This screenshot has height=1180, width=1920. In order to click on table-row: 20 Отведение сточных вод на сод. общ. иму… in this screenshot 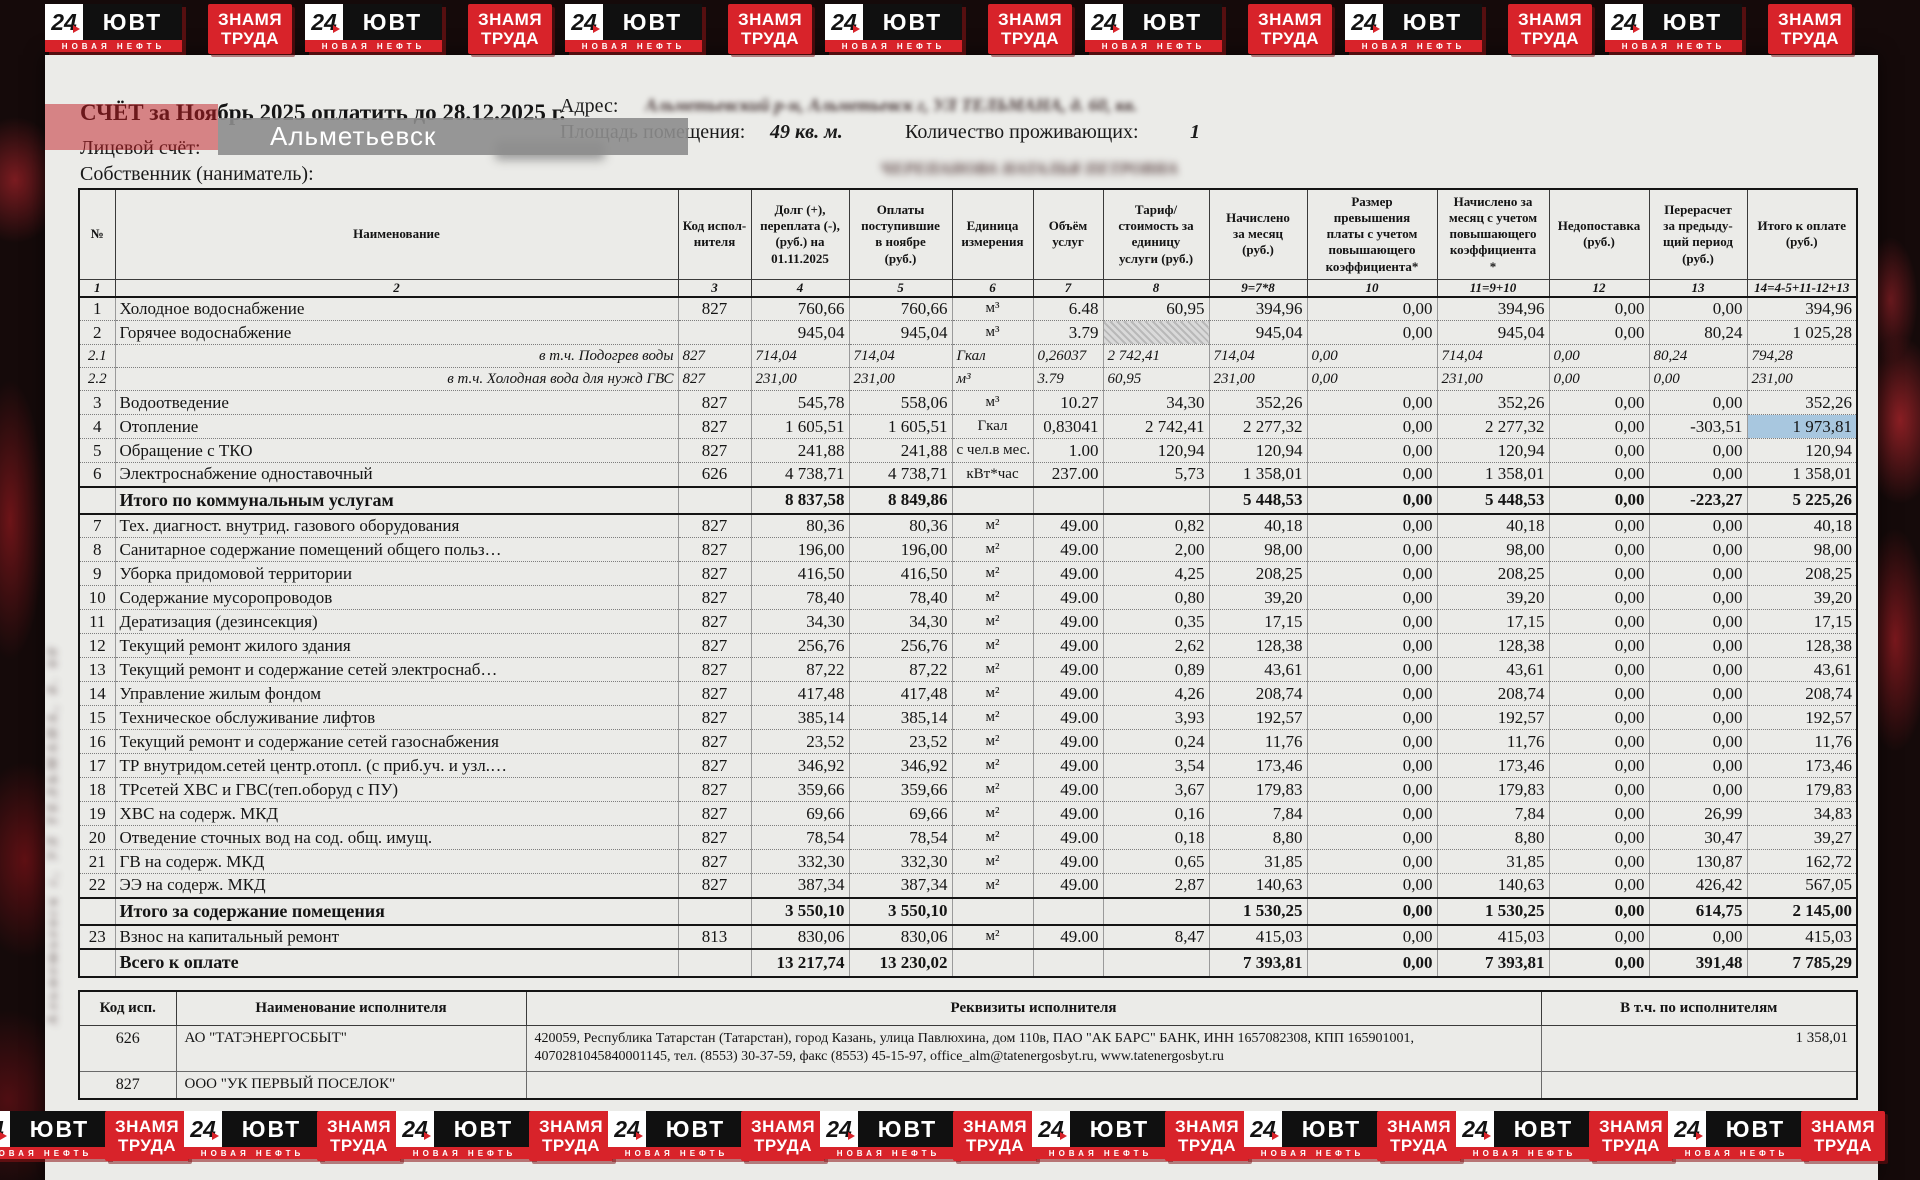, I will do `click(967, 837)`.